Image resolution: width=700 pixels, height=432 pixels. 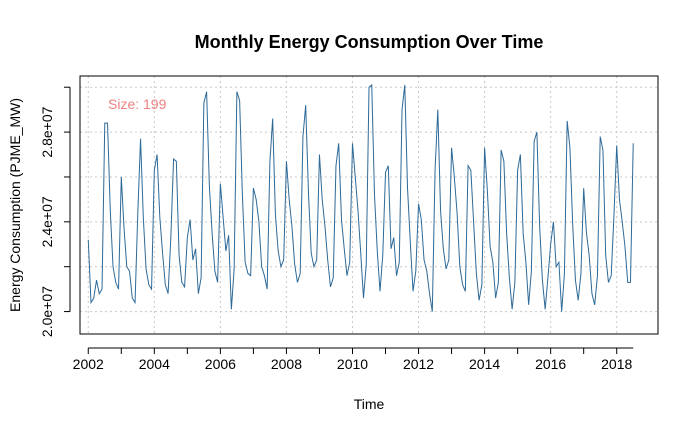 What do you see at coordinates (47, 221) in the screenshot?
I see `y-tick-label: 2.4e+07` at bounding box center [47, 221].